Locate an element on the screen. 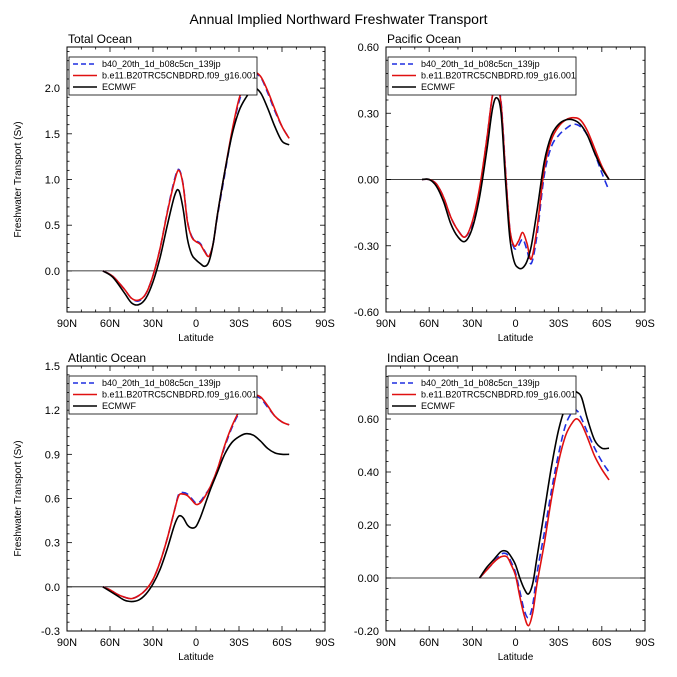 The image size is (677, 677). y-tick-label: 1.0 is located at coordinates (52, 181).